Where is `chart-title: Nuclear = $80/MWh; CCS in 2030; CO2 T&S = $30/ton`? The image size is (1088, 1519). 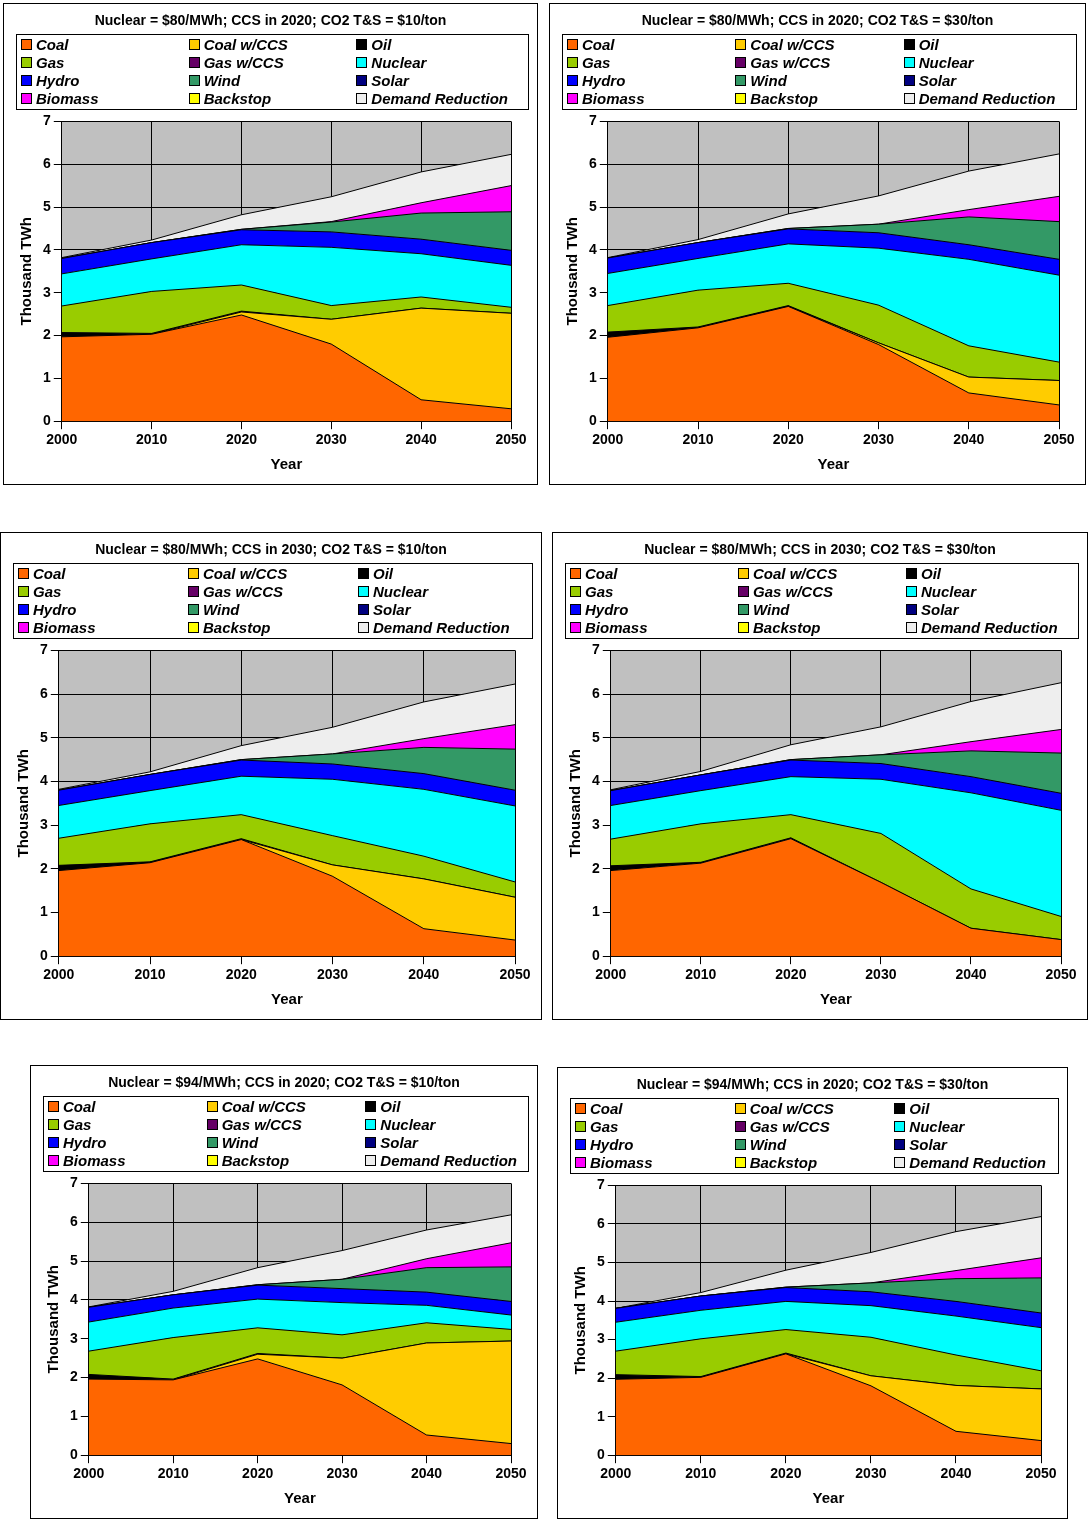 chart-title: Nuclear = $80/MWh; CCS in 2030; CO2 T&S = $30/ton is located at coordinates (820, 549).